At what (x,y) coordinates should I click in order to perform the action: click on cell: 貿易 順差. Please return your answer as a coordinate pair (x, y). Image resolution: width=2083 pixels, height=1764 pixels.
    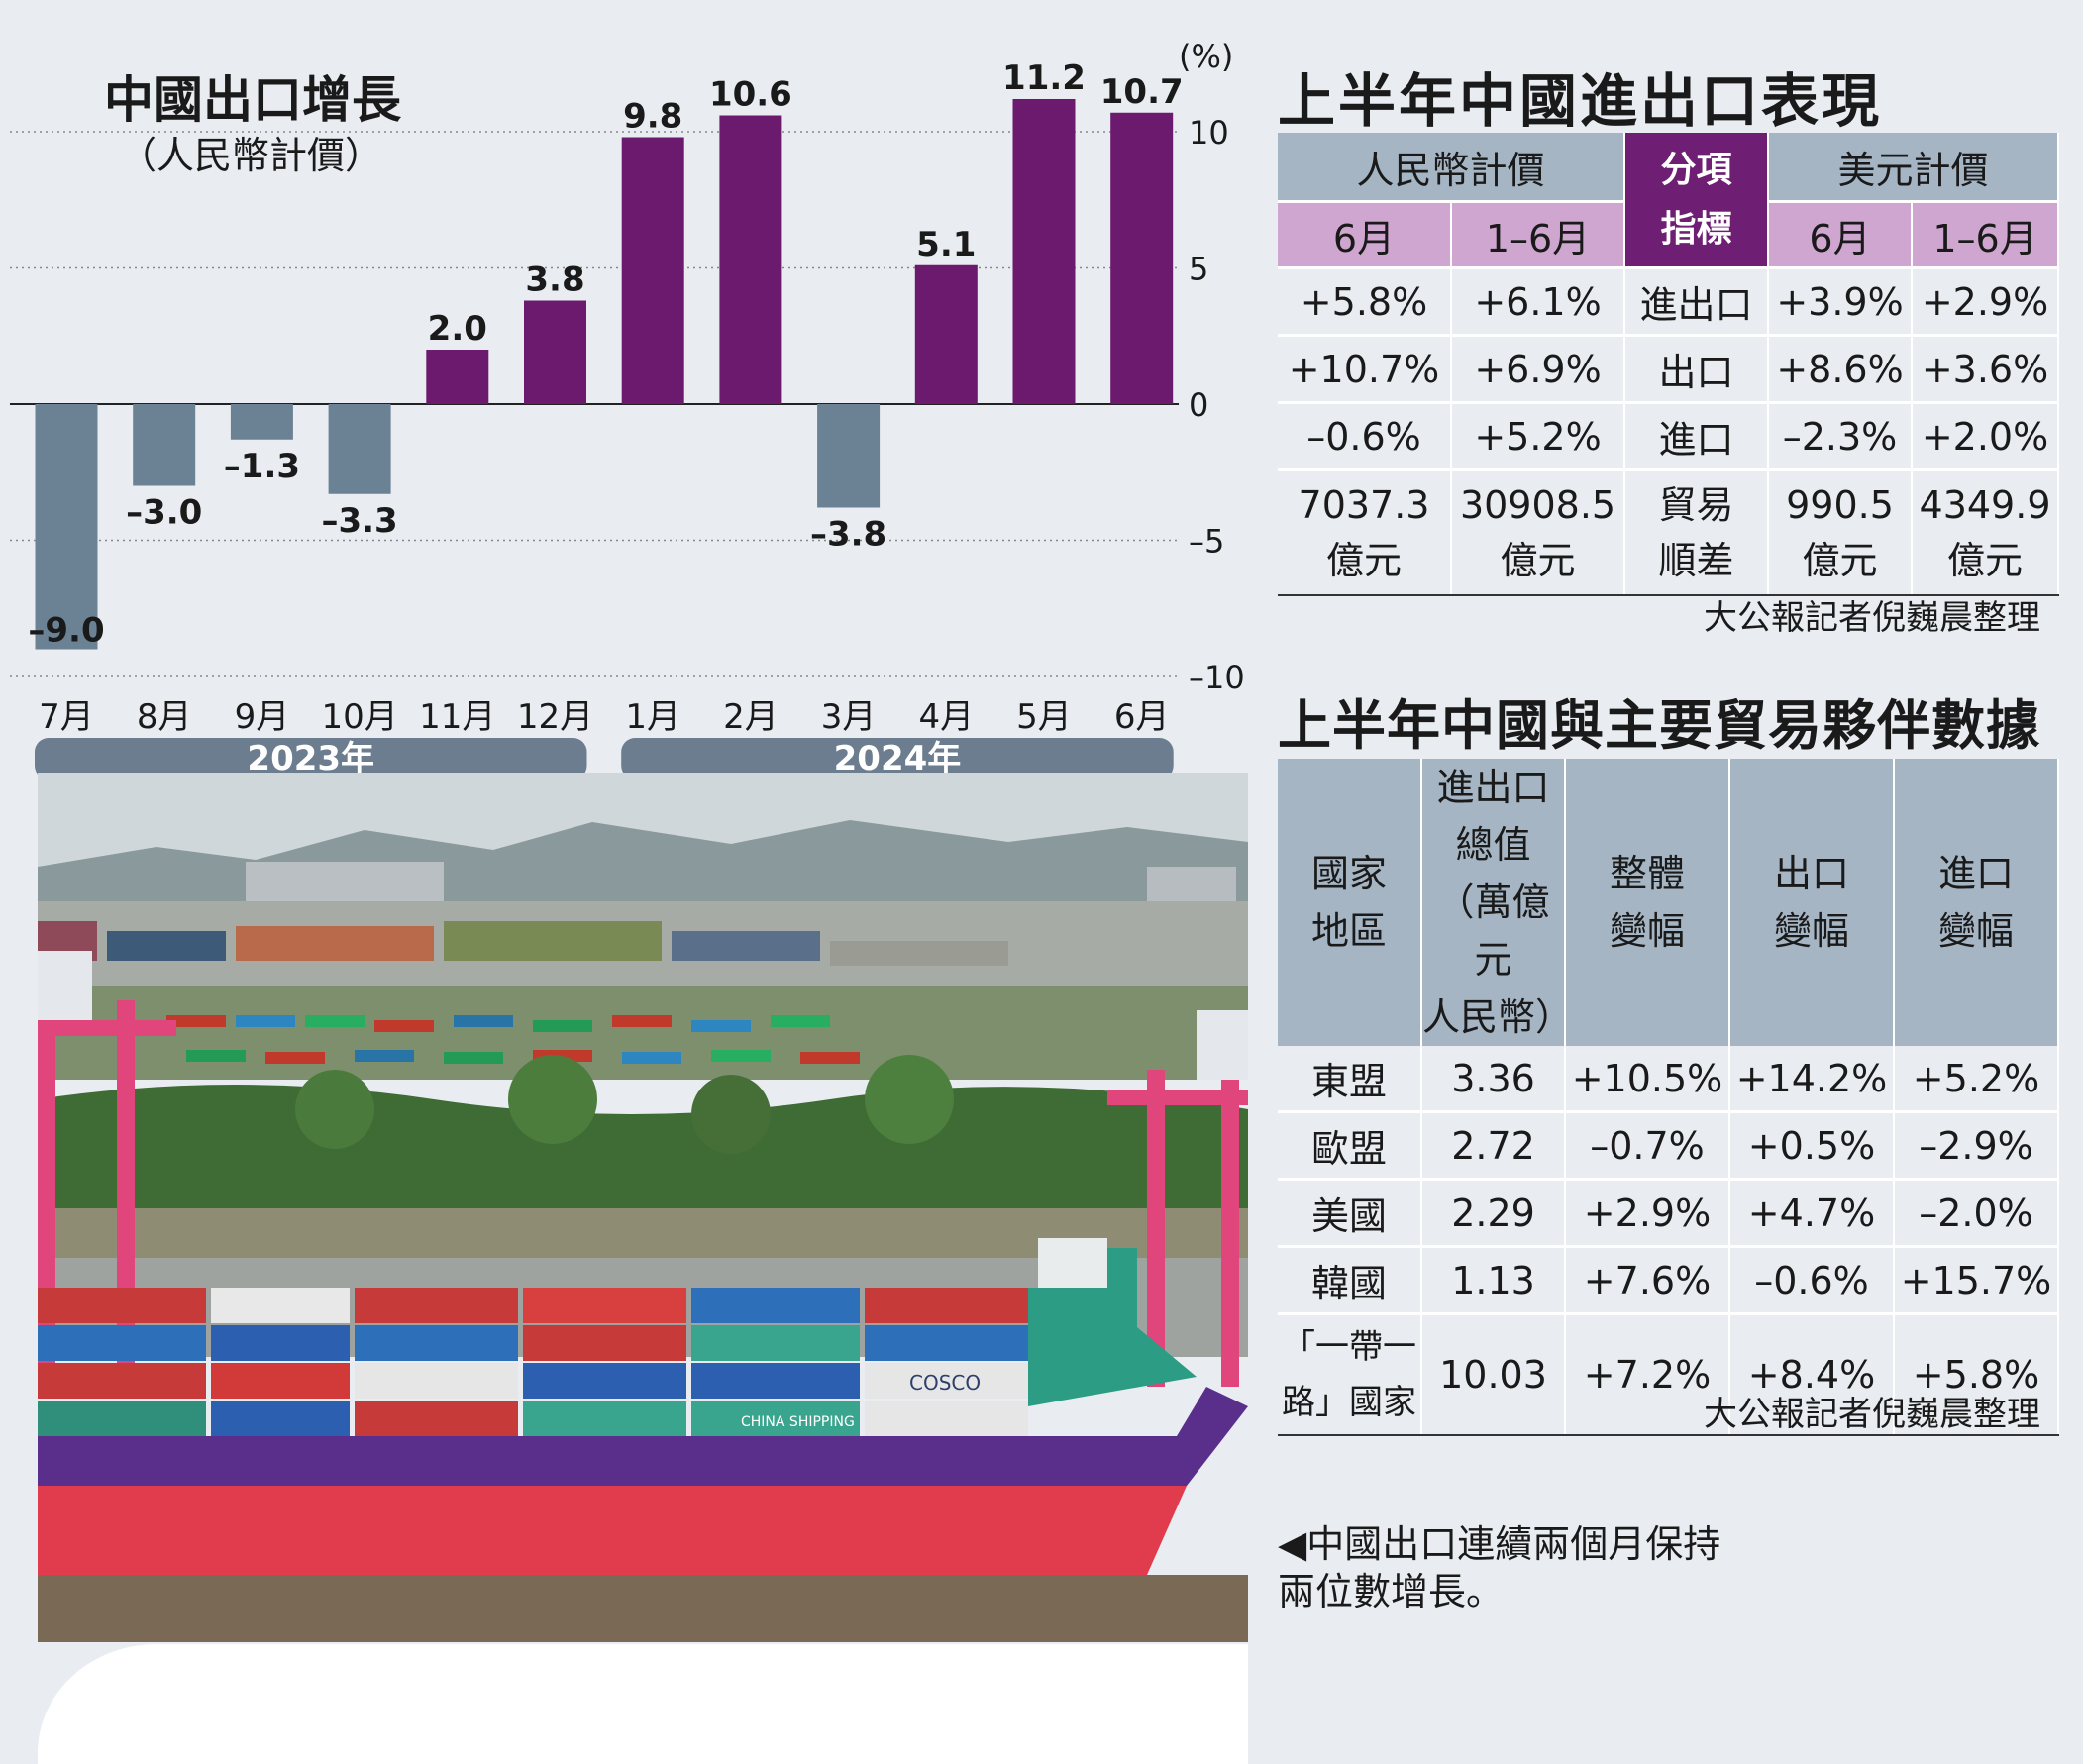
    Looking at the image, I should click on (1697, 532).